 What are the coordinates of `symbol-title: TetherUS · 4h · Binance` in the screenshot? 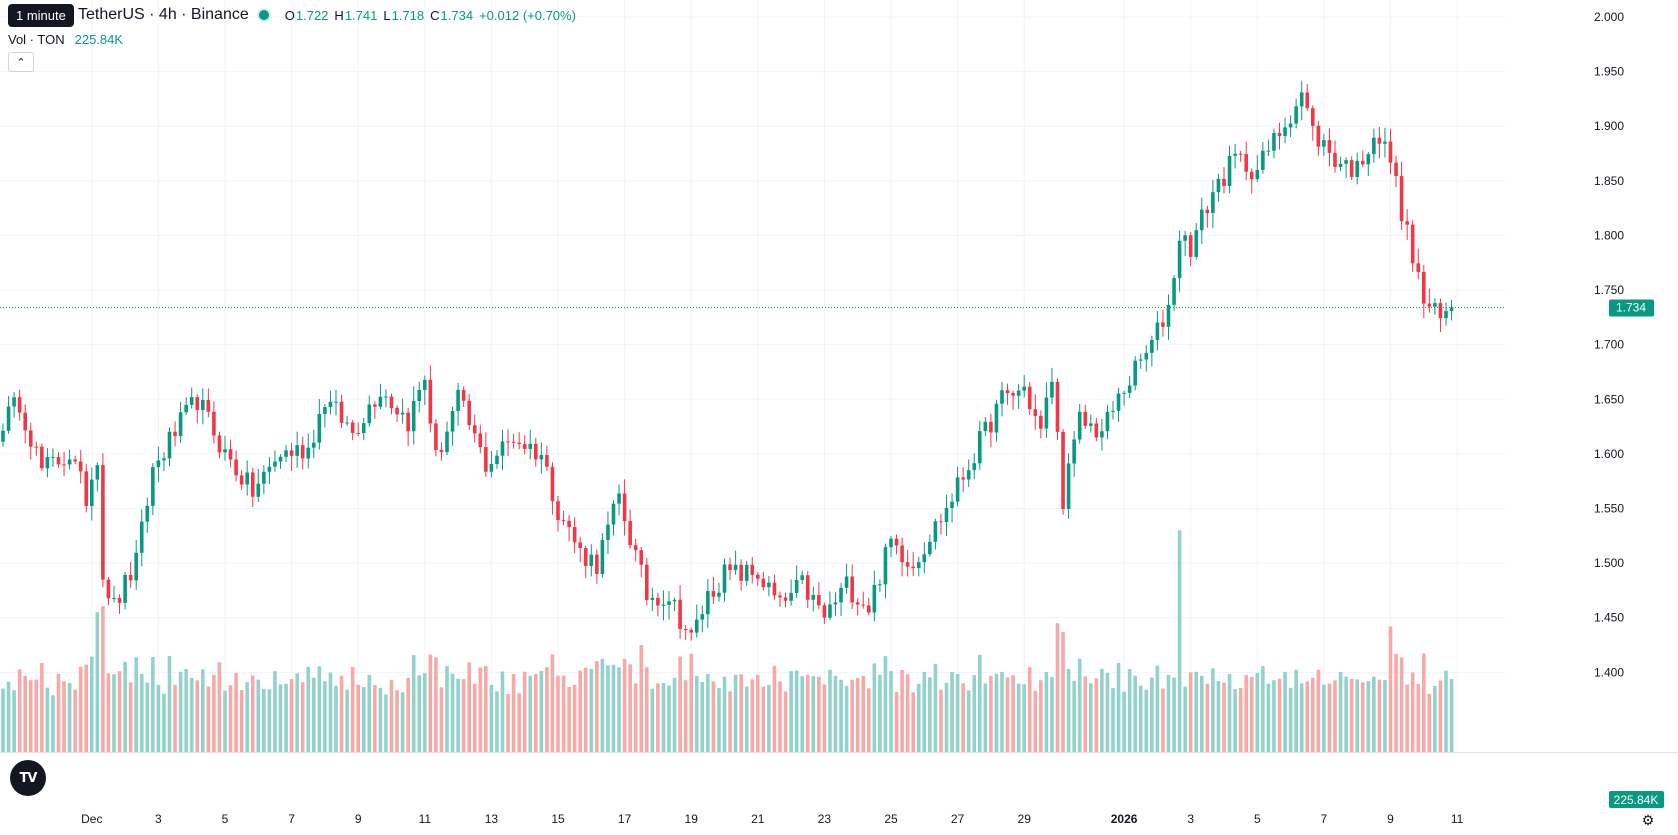 It's located at (163, 14).